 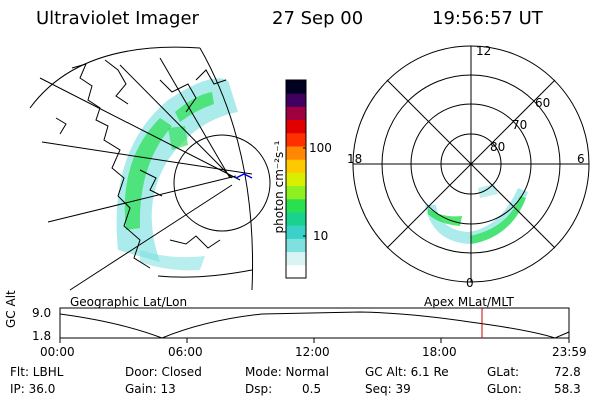 I want to click on colorbar-tick-100: 100, so click(x=320, y=148).